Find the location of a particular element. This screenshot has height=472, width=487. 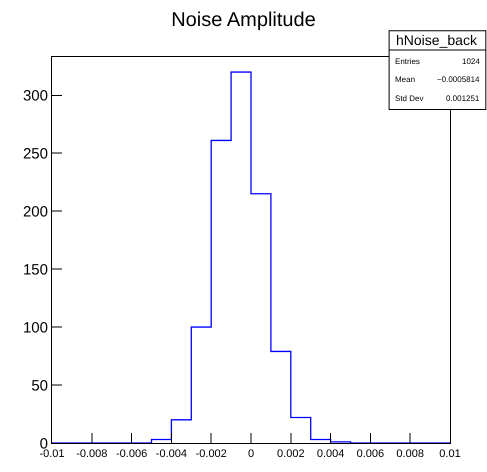

x-tick-label: -0.004 is located at coordinates (171, 454).